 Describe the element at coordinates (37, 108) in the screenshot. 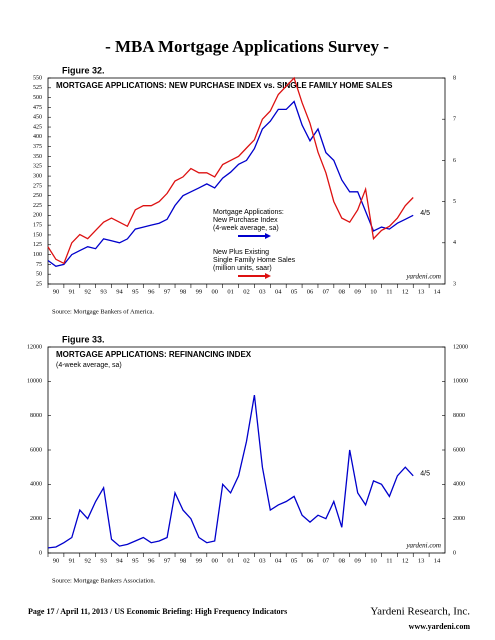

I see `y-tick-label: 475` at that location.